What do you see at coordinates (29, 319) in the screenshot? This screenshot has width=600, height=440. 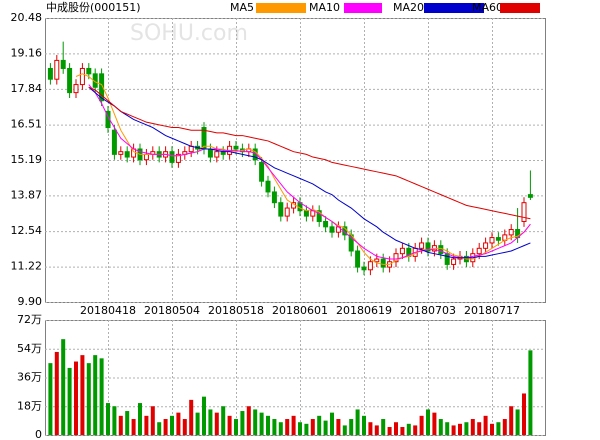 I see `y-tick-label: 72万` at bounding box center [29, 319].